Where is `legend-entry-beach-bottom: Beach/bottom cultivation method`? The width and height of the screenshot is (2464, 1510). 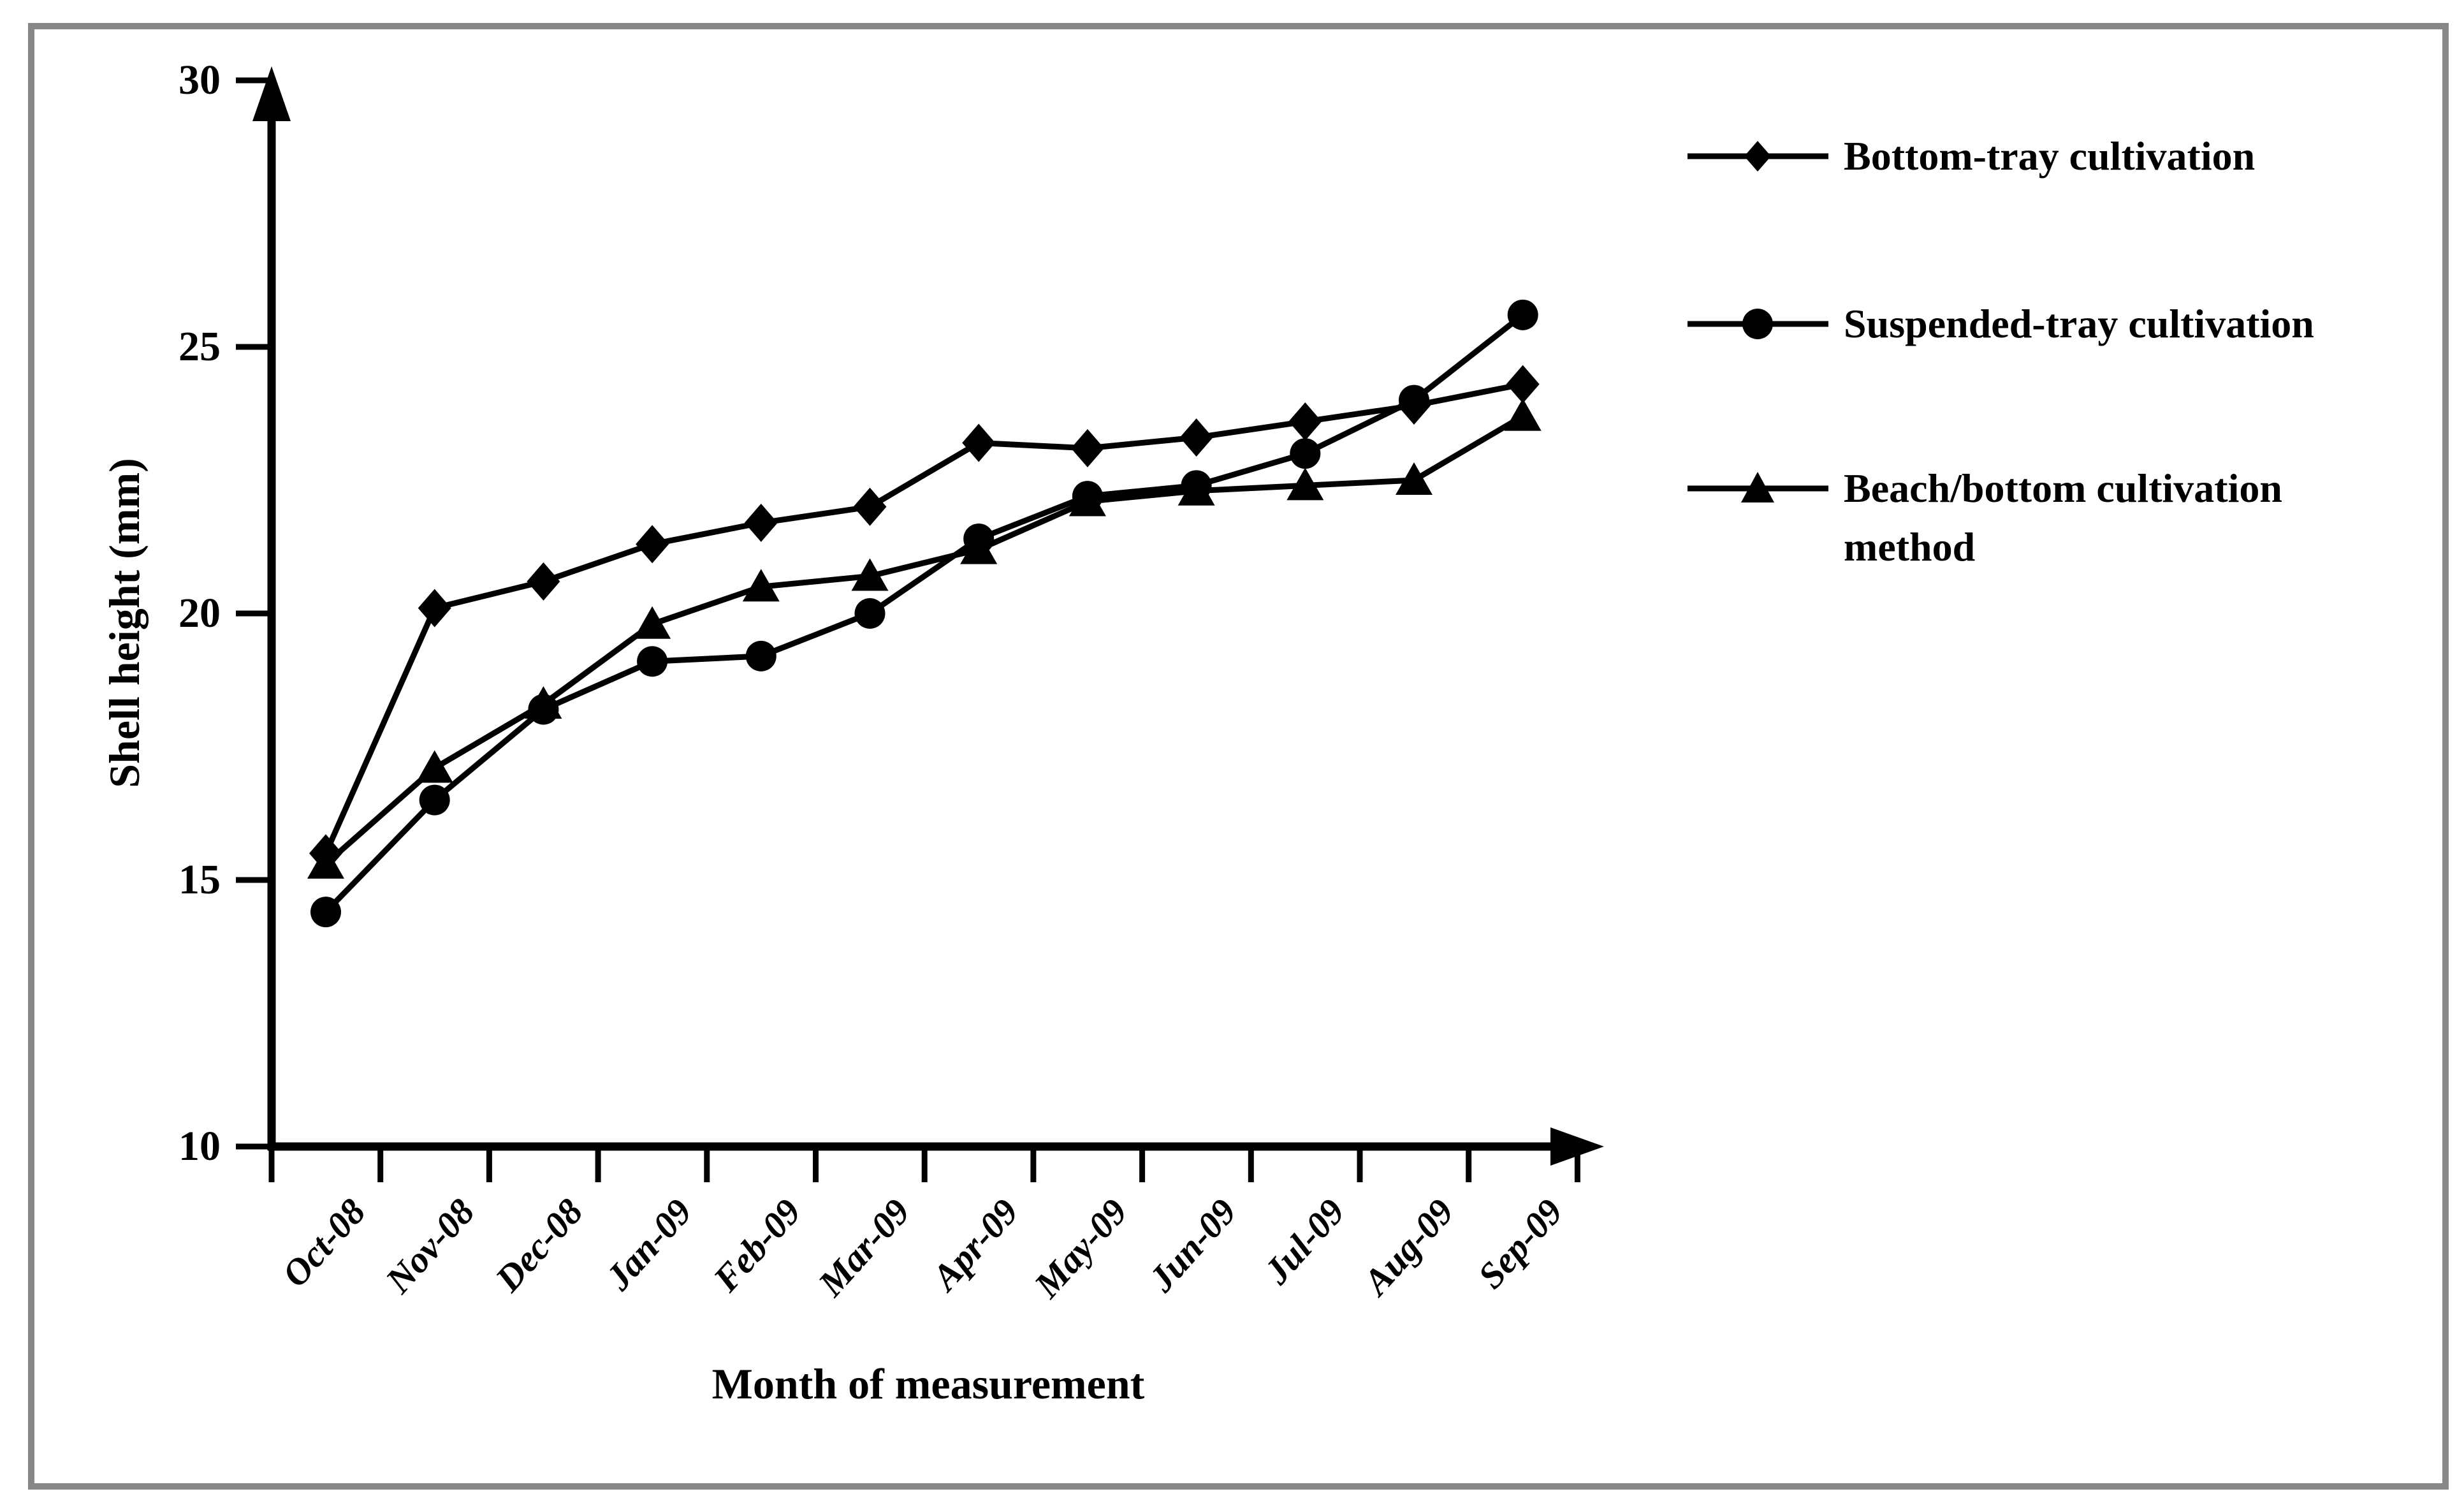 legend-entry-beach-bottom: Beach/bottom cultivation method is located at coordinates (2055, 517).